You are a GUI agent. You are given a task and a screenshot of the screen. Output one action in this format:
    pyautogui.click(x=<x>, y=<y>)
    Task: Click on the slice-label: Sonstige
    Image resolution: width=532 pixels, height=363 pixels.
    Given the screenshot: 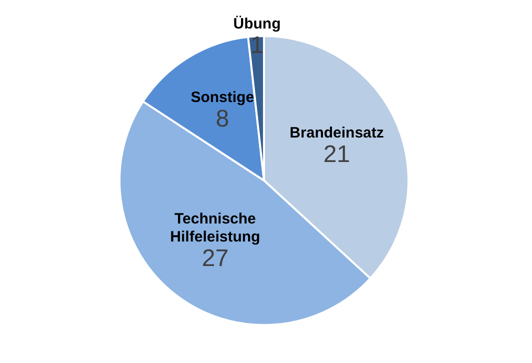 What is the action you would take?
    pyautogui.click(x=222, y=97)
    